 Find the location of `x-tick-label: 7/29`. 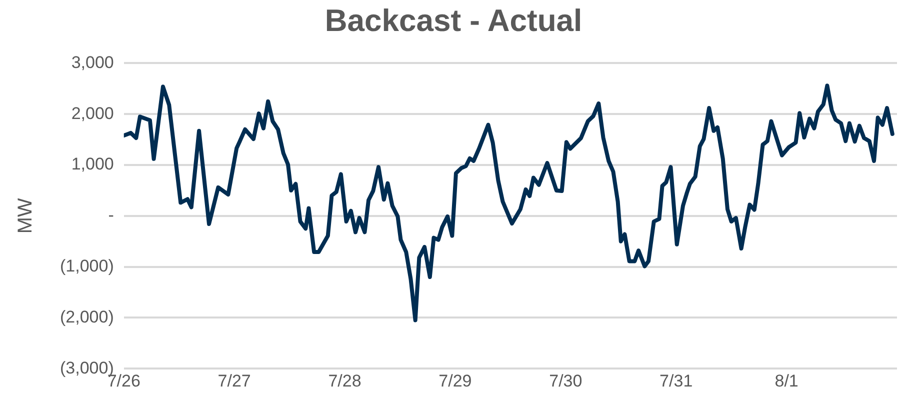

x-tick-label: 7/29 is located at coordinates (455, 380).